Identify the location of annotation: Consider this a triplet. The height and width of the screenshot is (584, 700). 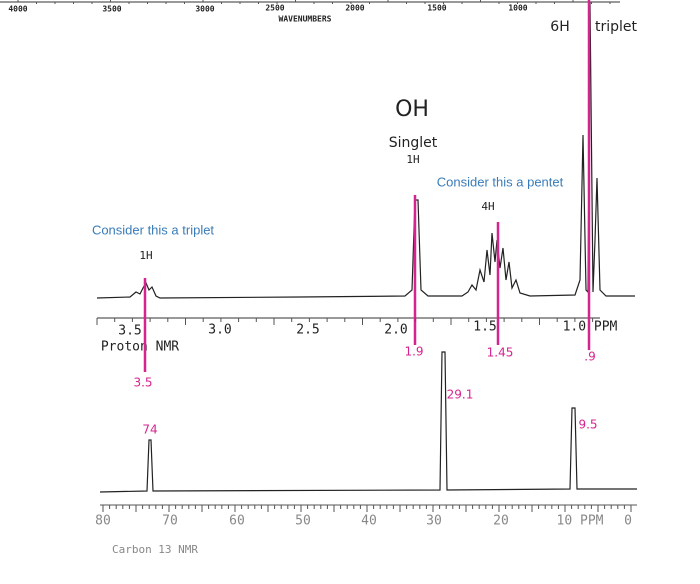
(153, 229).